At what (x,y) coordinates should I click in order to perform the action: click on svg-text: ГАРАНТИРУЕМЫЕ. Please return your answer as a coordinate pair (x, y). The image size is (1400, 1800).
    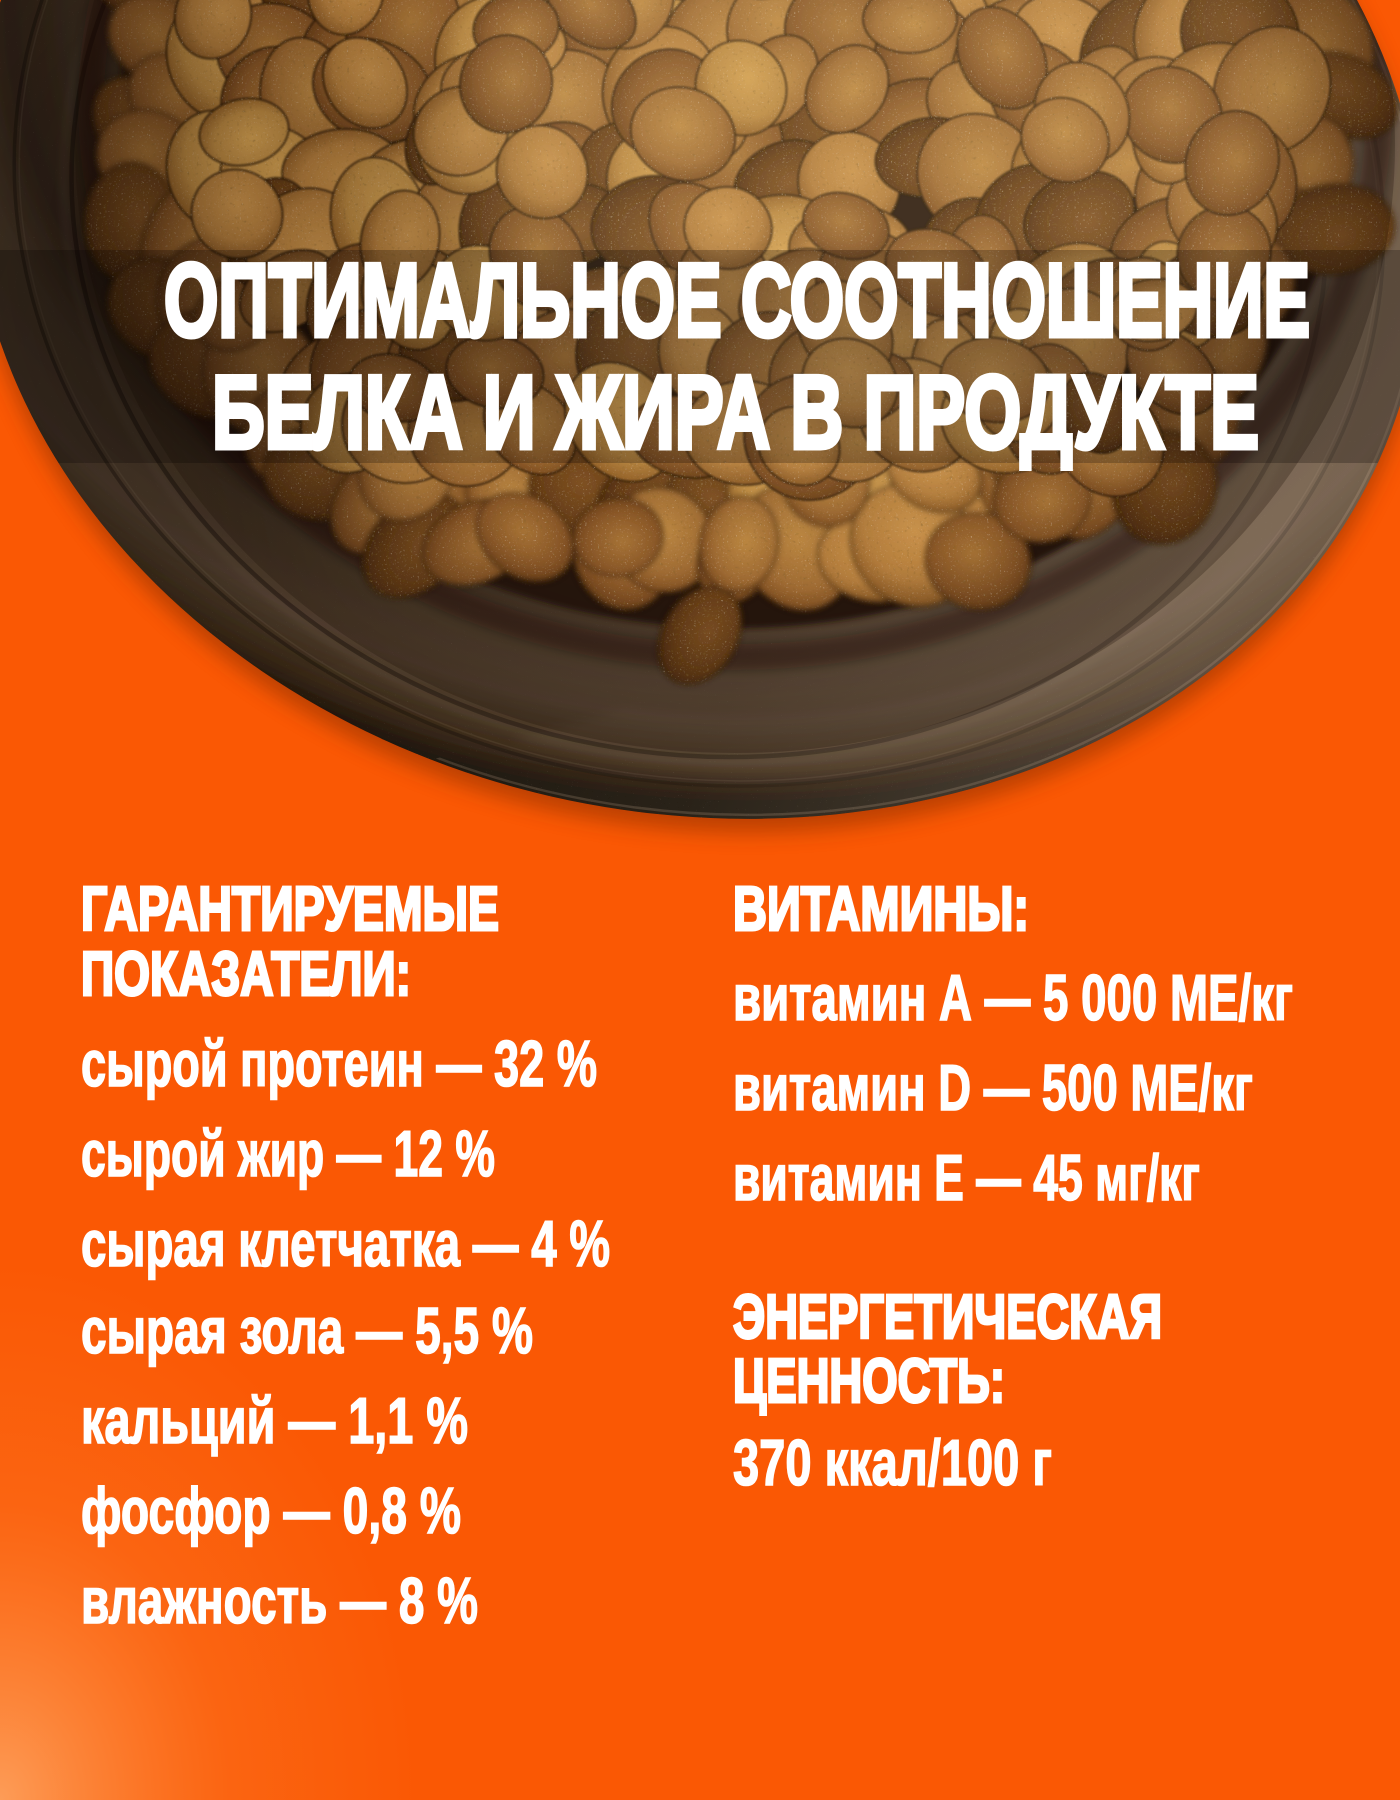
    Looking at the image, I should click on (290, 909).